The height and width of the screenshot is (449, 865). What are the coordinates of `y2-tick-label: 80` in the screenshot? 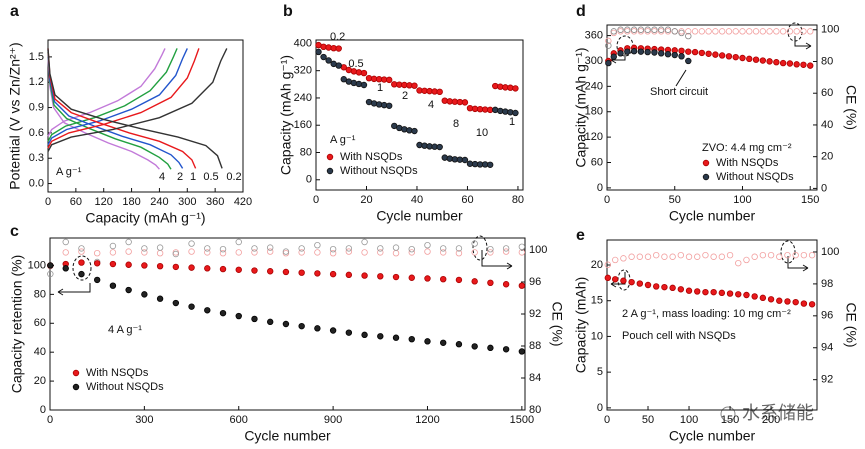 It's located at (535, 410).